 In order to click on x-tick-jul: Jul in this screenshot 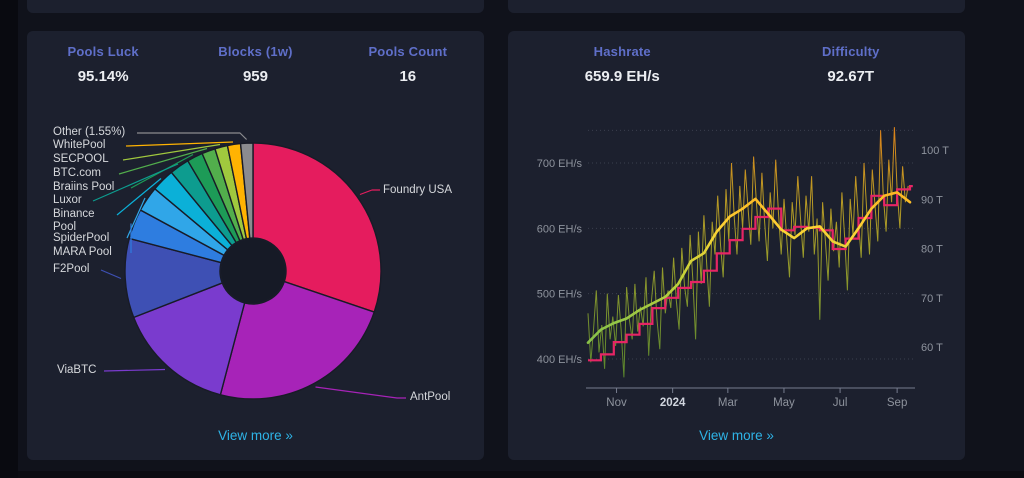, I will do `click(840, 403)`.